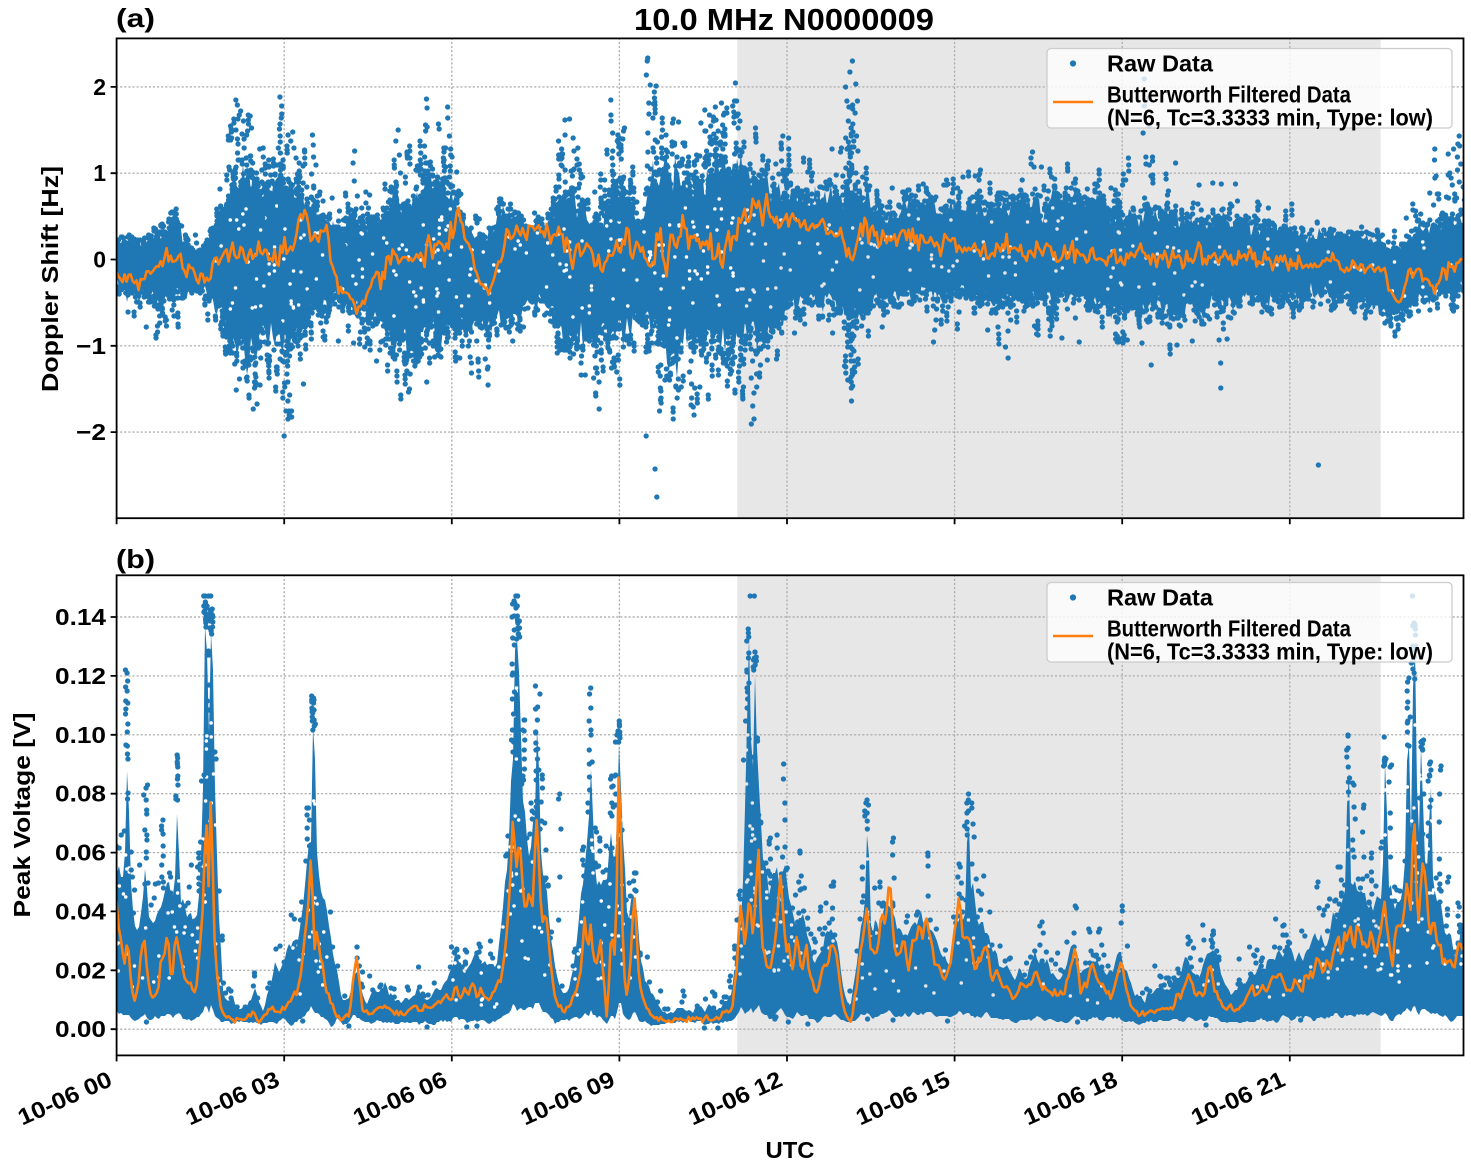  Describe the element at coordinates (22, 815) in the screenshot. I see `svg-text: Peak Voltage [V]` at that location.